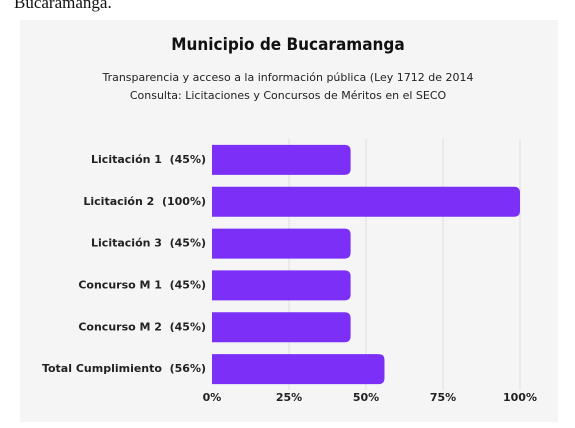 This screenshot has height=428, width=575. Describe the element at coordinates (148, 243) in the screenshot. I see `y-tick-label: Licitación 3 (45%)` at that location.